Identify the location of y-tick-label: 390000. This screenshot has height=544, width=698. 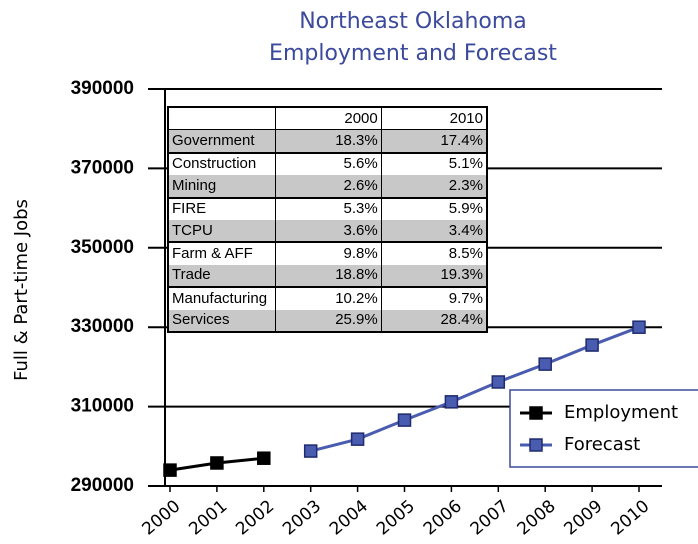
(102, 88).